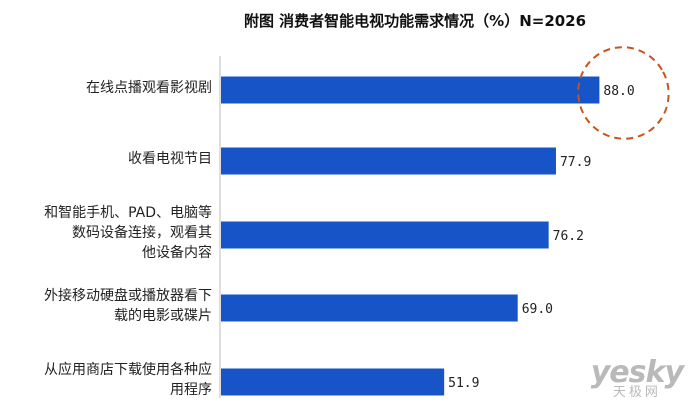 This screenshot has width=695, height=405. I want to click on category-label-2: 收看电视节目, so click(170, 159).